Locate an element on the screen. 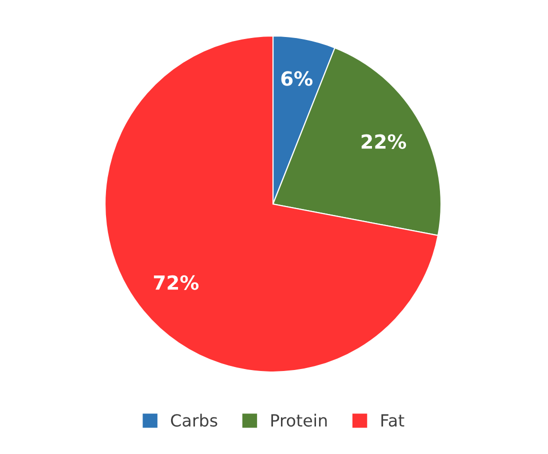 This screenshot has height=454, width=548. data-label: 6% is located at coordinates (296, 78).